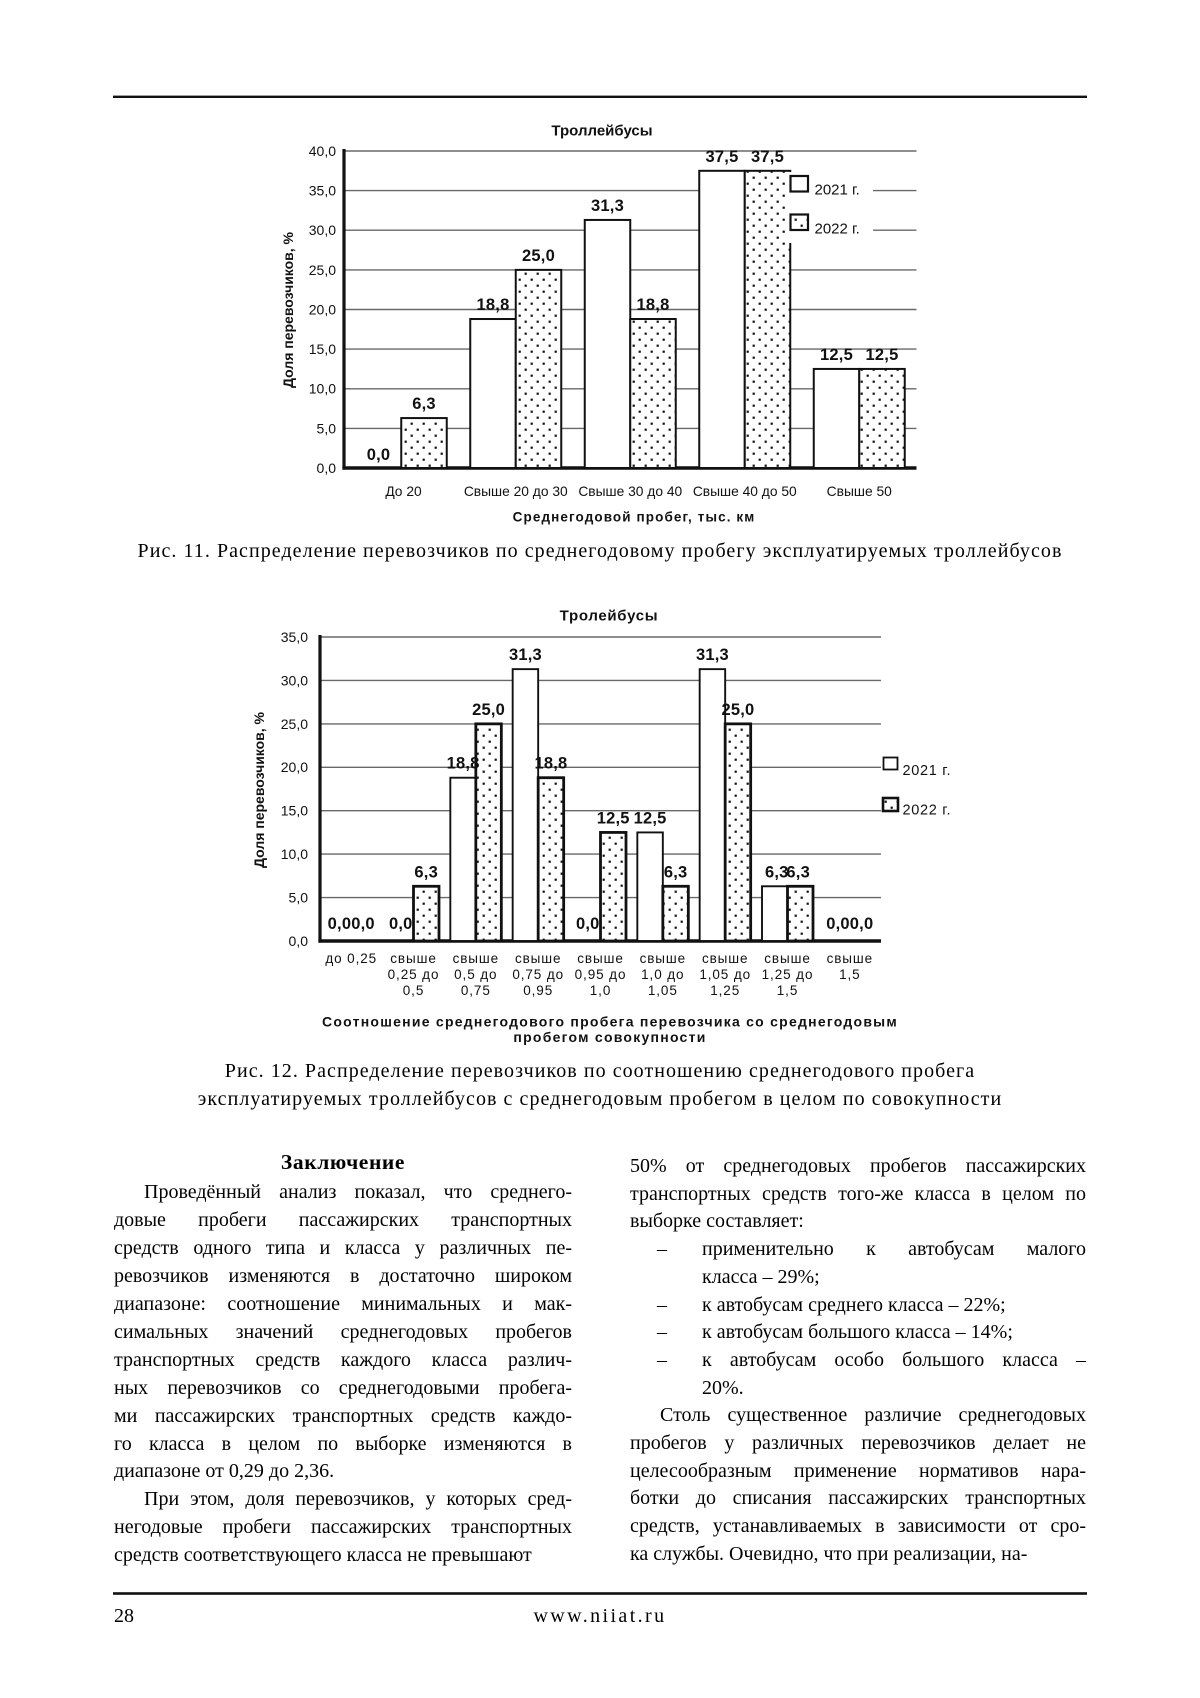 This screenshot has width=1200, height=1698. I want to click on svg-text: 1,25, so click(725, 990).